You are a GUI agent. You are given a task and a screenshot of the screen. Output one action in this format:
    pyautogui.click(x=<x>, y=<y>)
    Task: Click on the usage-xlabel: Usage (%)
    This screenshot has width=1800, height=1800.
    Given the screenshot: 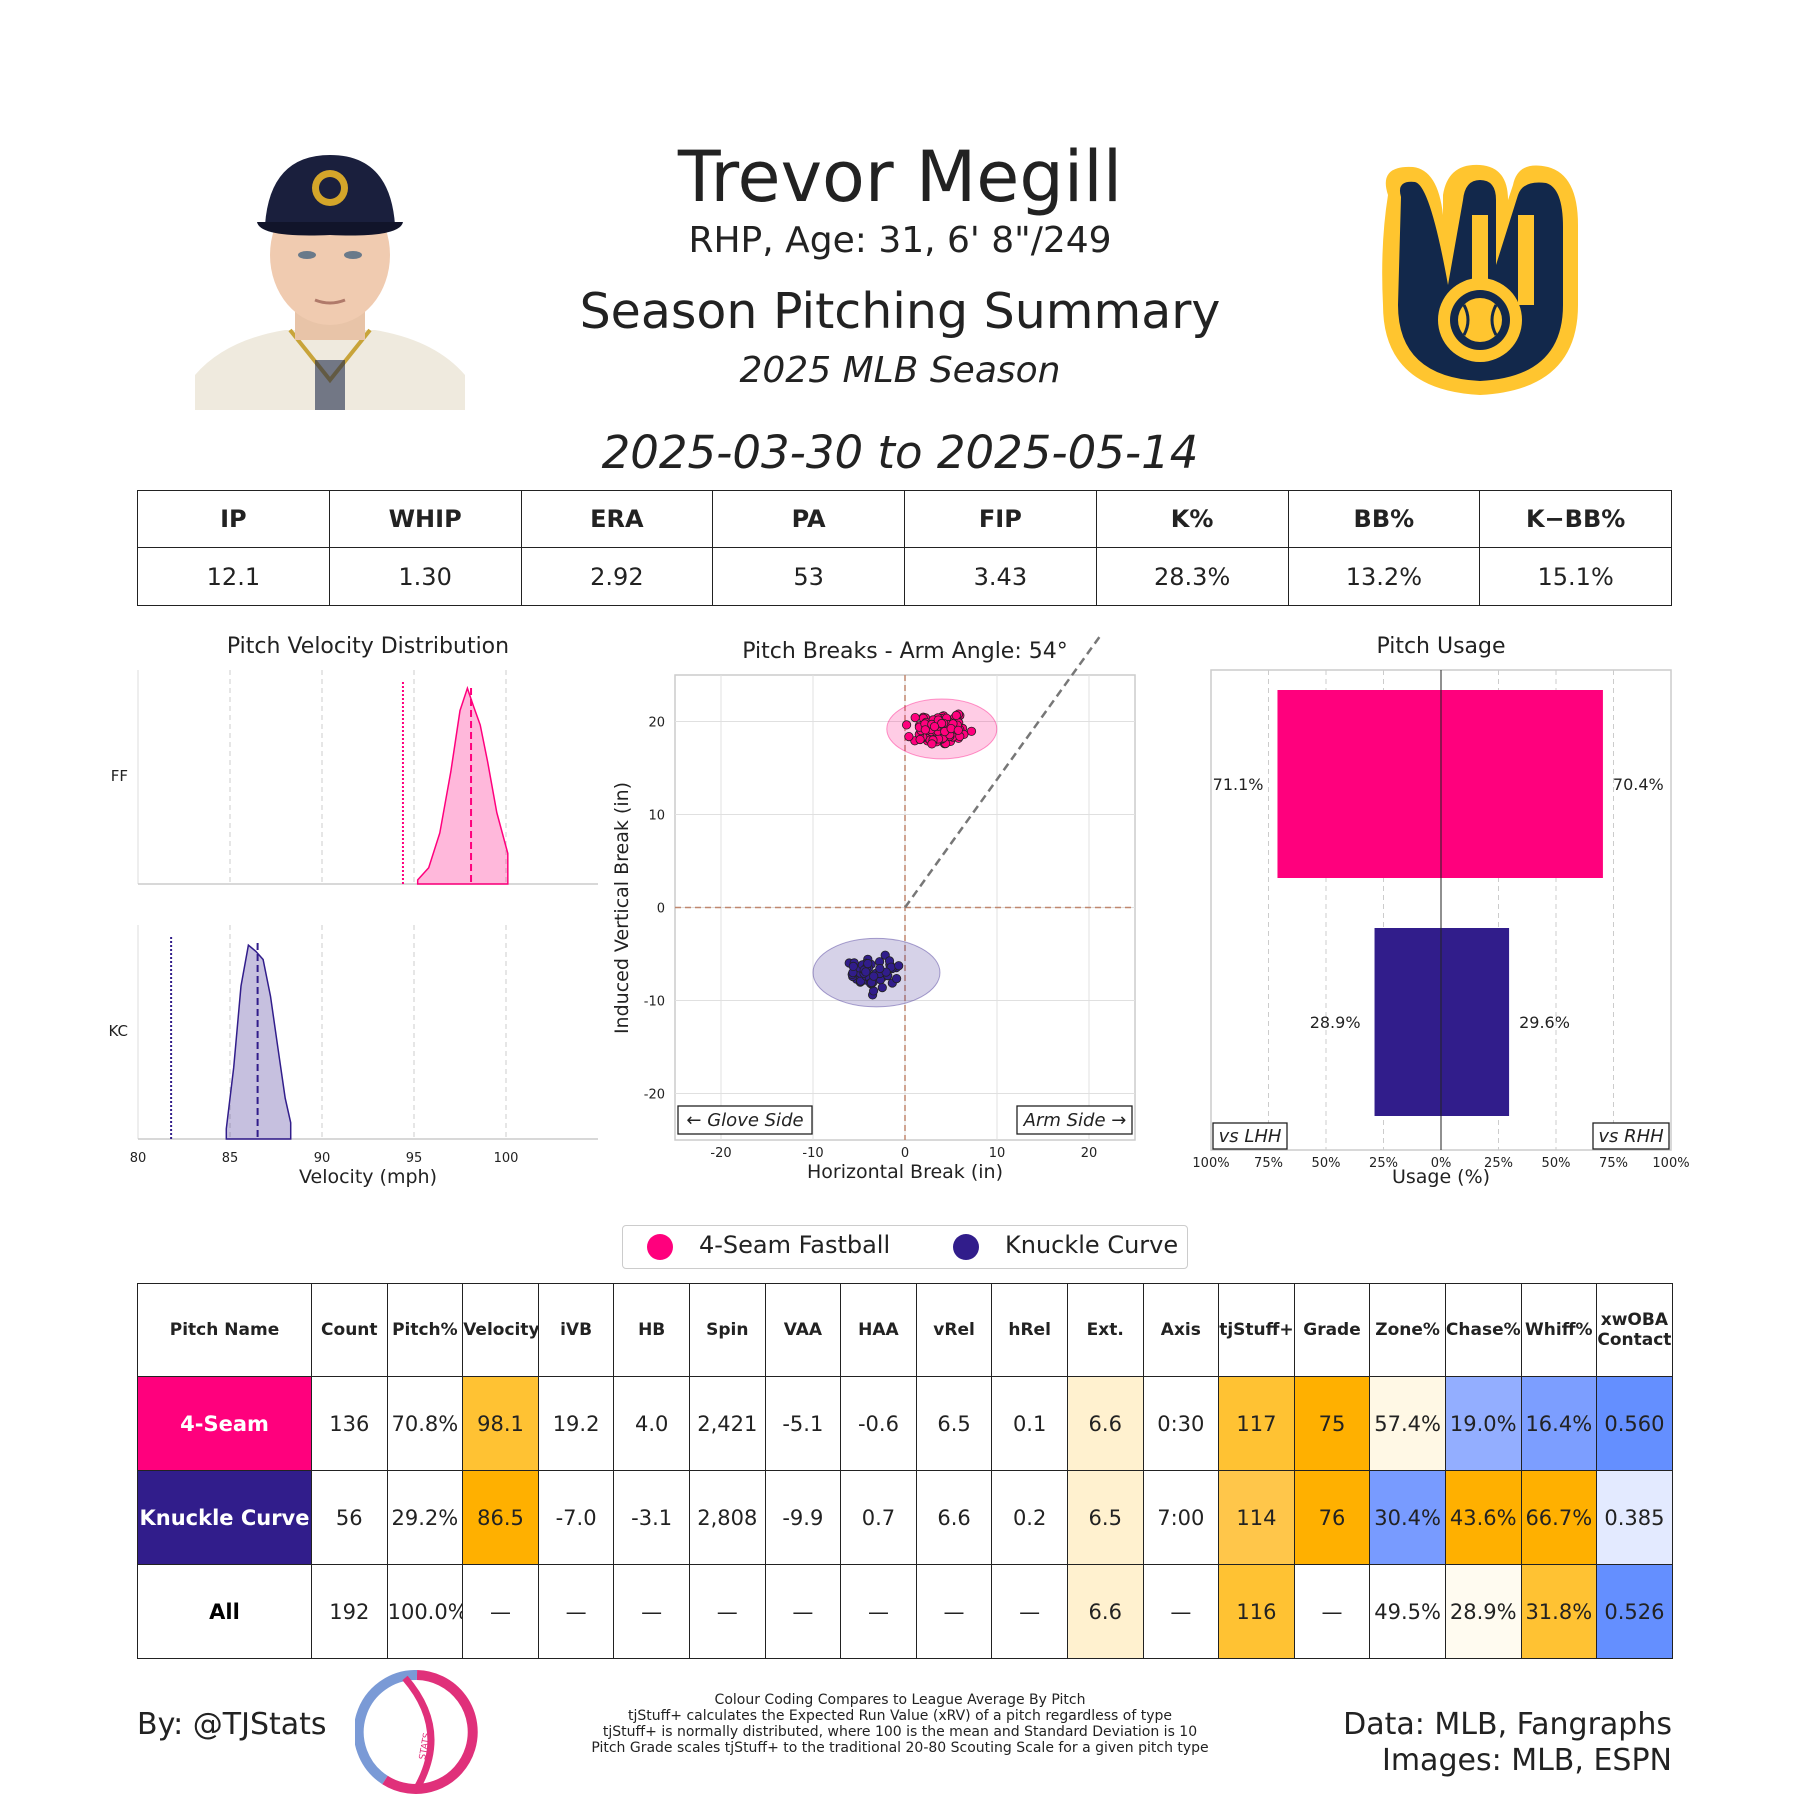 What is the action you would take?
    pyautogui.click(x=1441, y=1177)
    